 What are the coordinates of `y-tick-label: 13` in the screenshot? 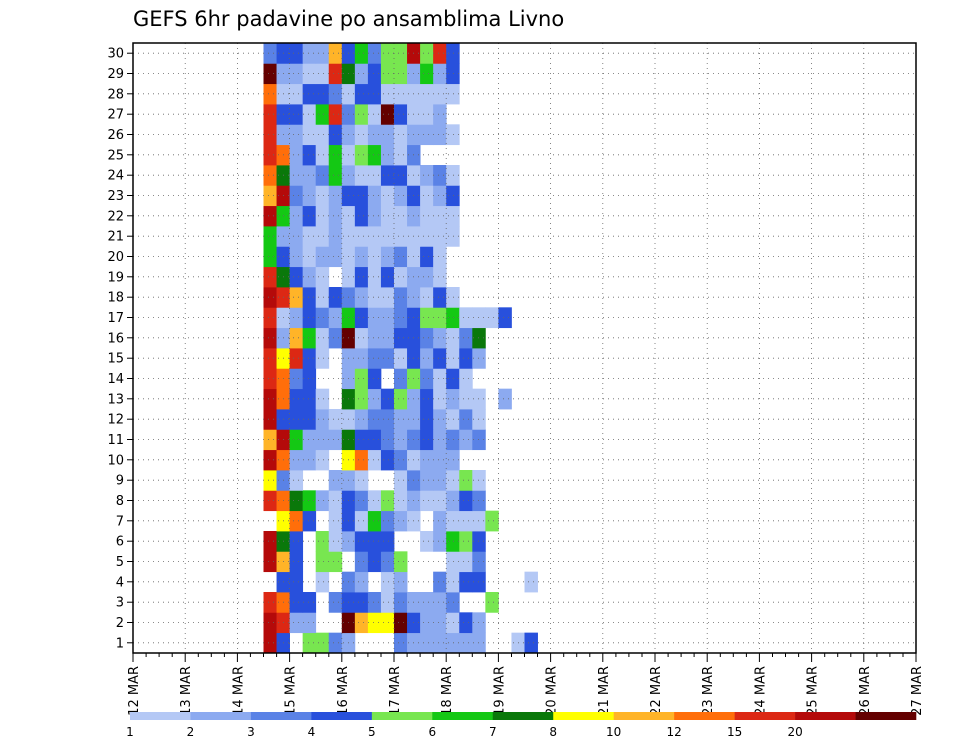 It's located at (115, 399).